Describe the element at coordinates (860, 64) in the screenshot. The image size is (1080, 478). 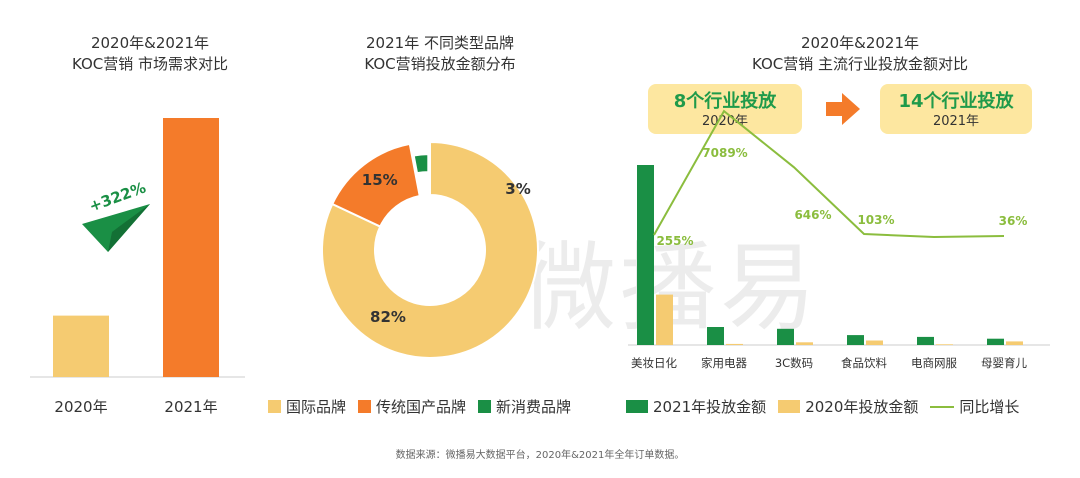
I see `right-title-line2: KOC营销 主流行业投放金额对比` at that location.